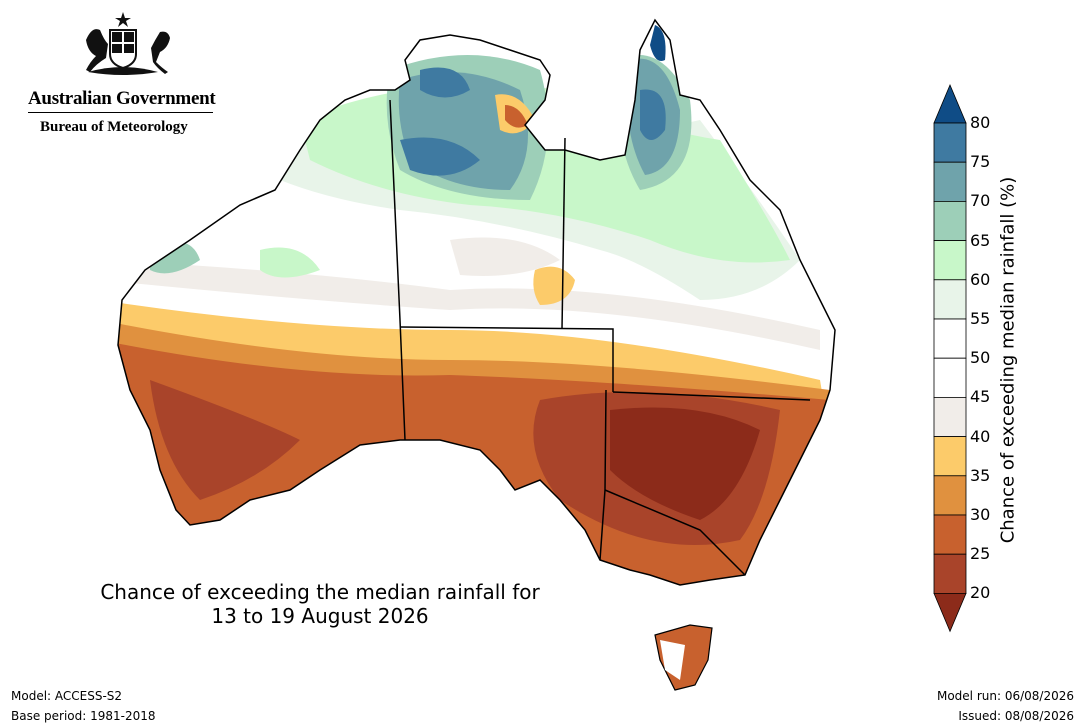  Describe the element at coordinates (980, 397) in the screenshot. I see `colorbar-tick-label: 45` at that location.